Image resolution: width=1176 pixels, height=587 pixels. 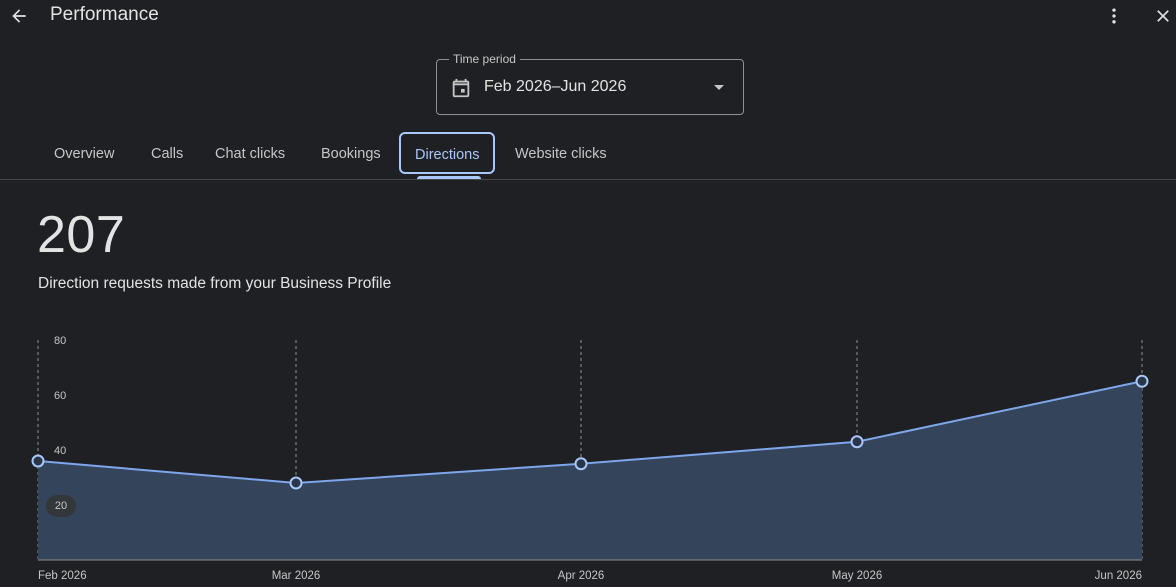 I want to click on y-tick-label: 60, so click(x=60, y=396).